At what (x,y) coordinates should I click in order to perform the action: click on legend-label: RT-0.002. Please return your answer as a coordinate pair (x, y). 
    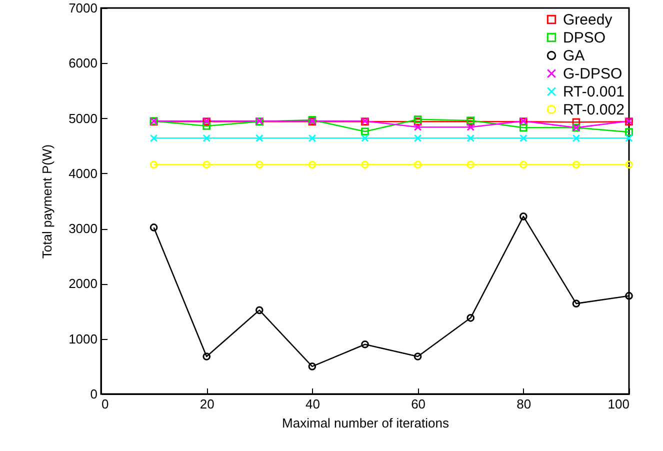
    Looking at the image, I should click on (593, 110).